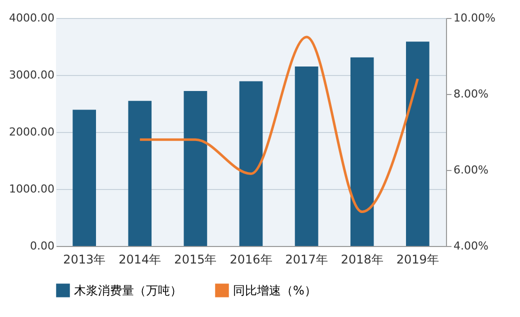  I want to click on x-tick-label: 2016年, so click(251, 259).